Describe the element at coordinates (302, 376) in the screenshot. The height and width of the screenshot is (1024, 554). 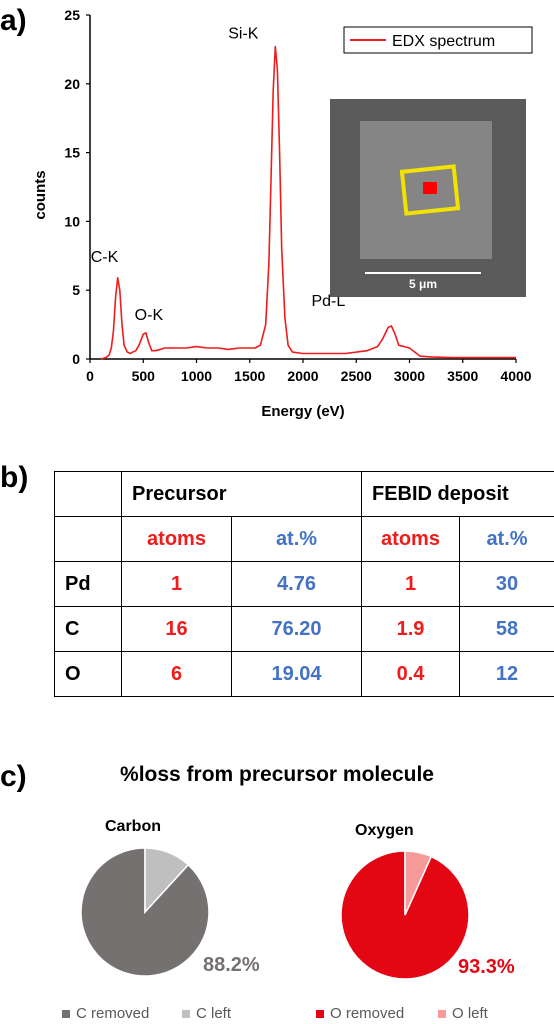
I see `x-tick-label: 2000` at that location.